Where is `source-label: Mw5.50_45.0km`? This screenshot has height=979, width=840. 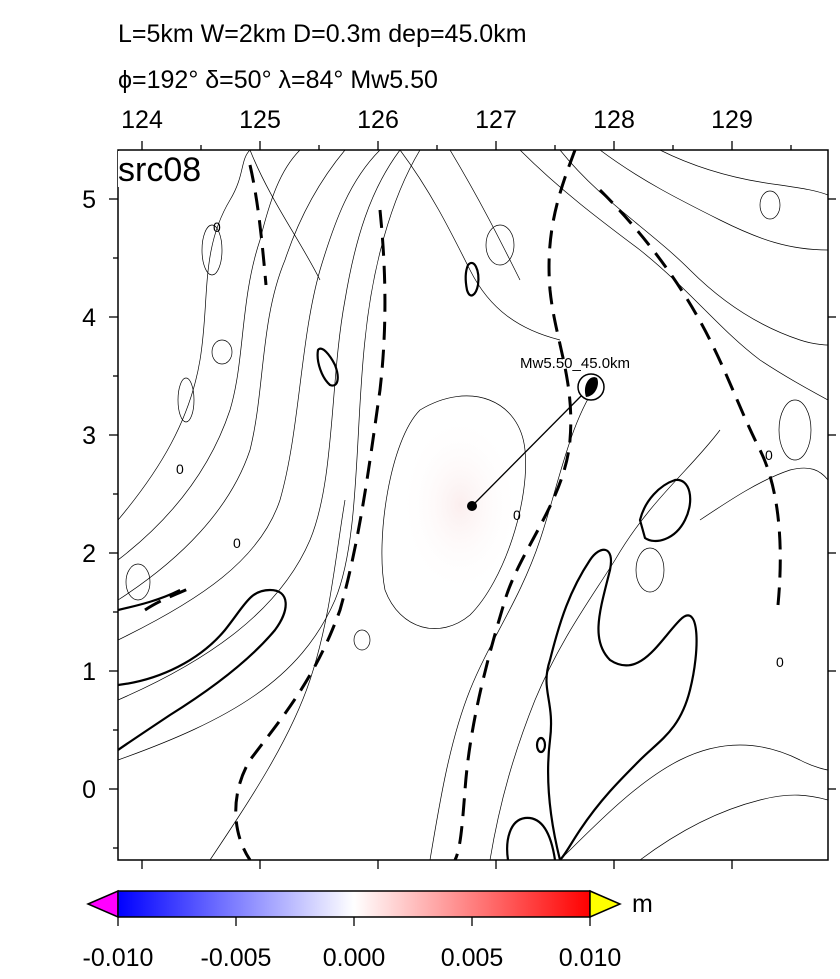 source-label: Mw5.50_45.0km is located at coordinates (575, 363).